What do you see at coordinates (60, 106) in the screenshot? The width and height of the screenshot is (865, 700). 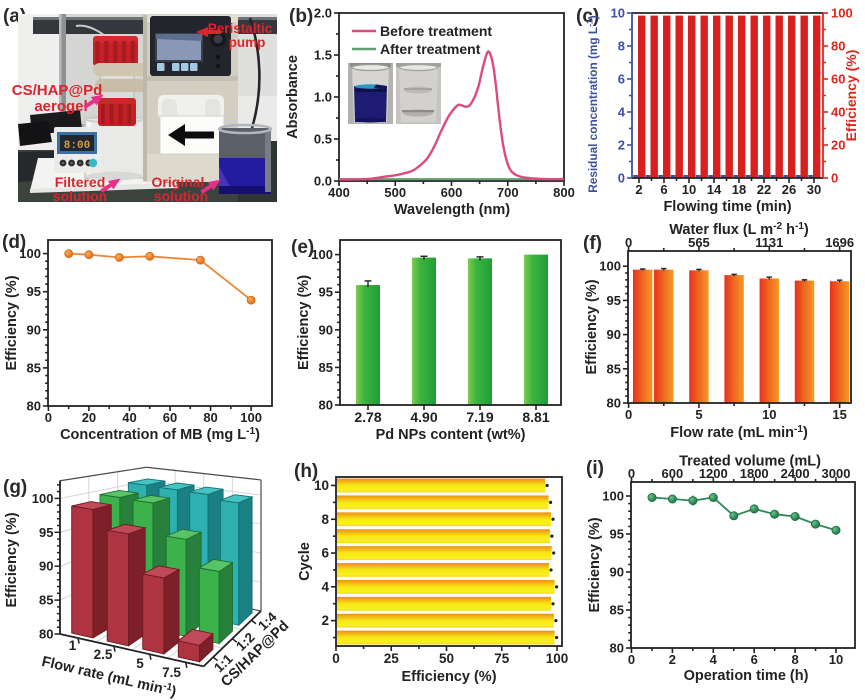 I see `svg-text: aerogel` at bounding box center [60, 106].